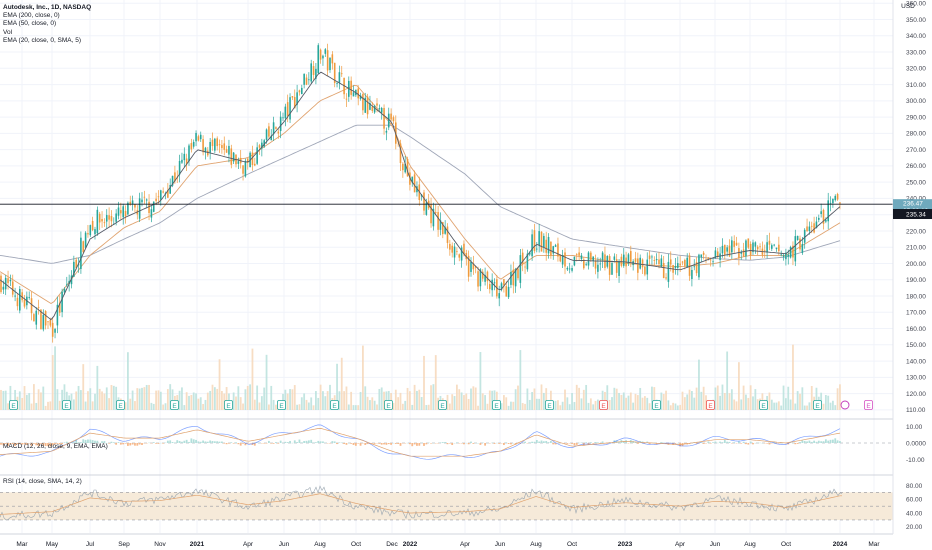 This screenshot has width=932, height=550. What do you see at coordinates (8, 32) in the screenshot?
I see `legend-volume: Vol` at bounding box center [8, 32].